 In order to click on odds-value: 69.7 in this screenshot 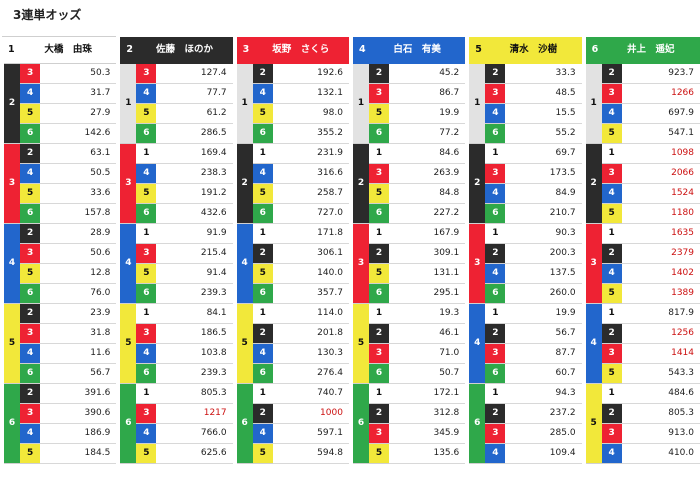, I will do `click(544, 153)`.